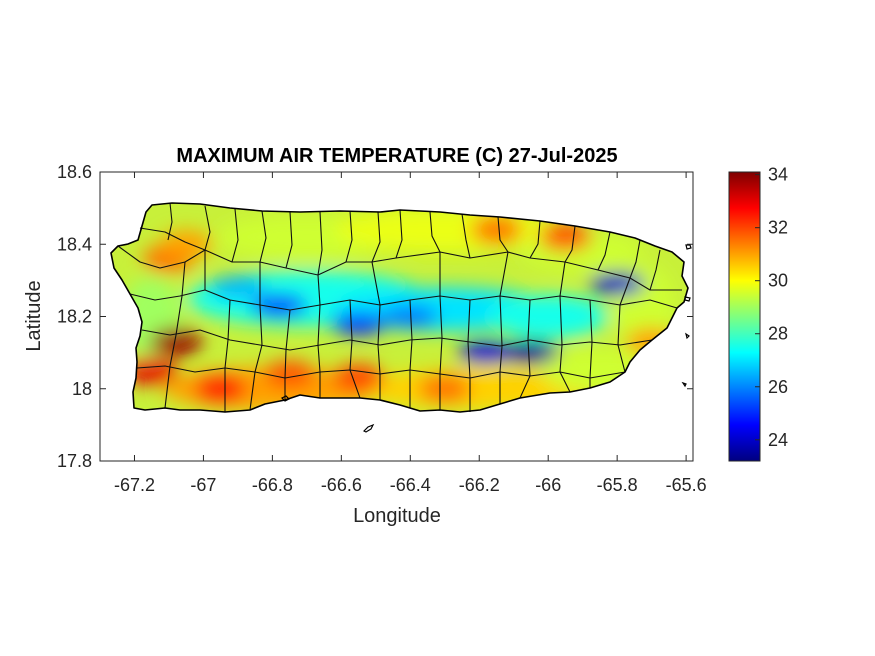  What do you see at coordinates (479, 485) in the screenshot?
I see `x-tick-label: -66.2` at bounding box center [479, 485].